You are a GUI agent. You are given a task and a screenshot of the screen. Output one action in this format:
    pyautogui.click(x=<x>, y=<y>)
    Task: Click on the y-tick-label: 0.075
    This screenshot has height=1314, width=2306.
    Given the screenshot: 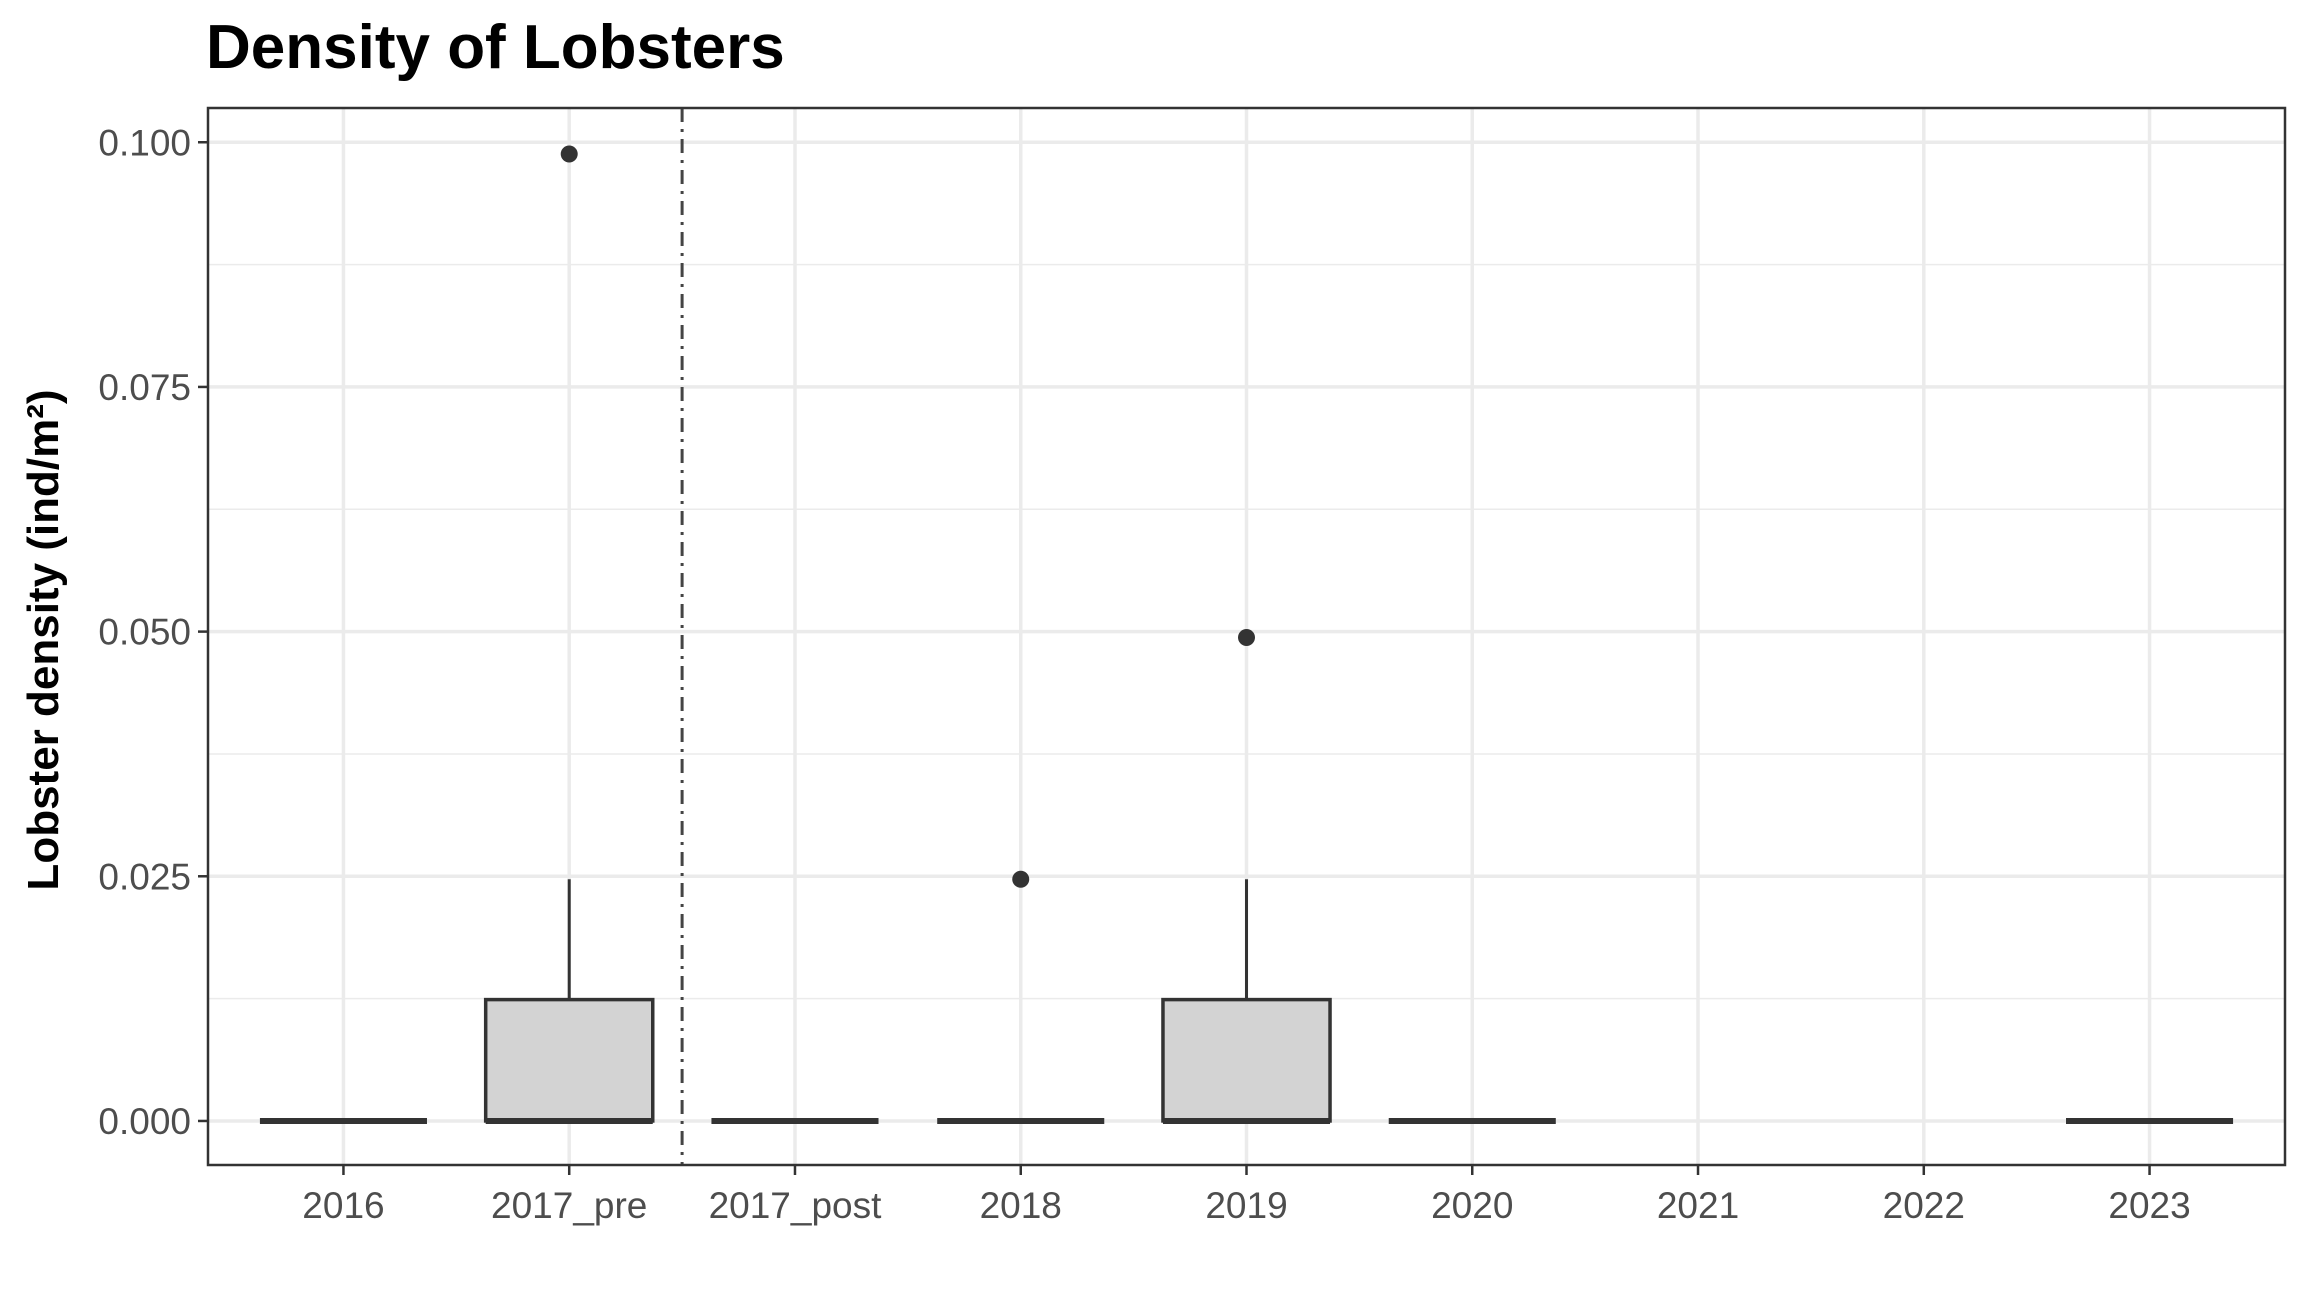 What is the action you would take?
    pyautogui.click(x=144, y=387)
    